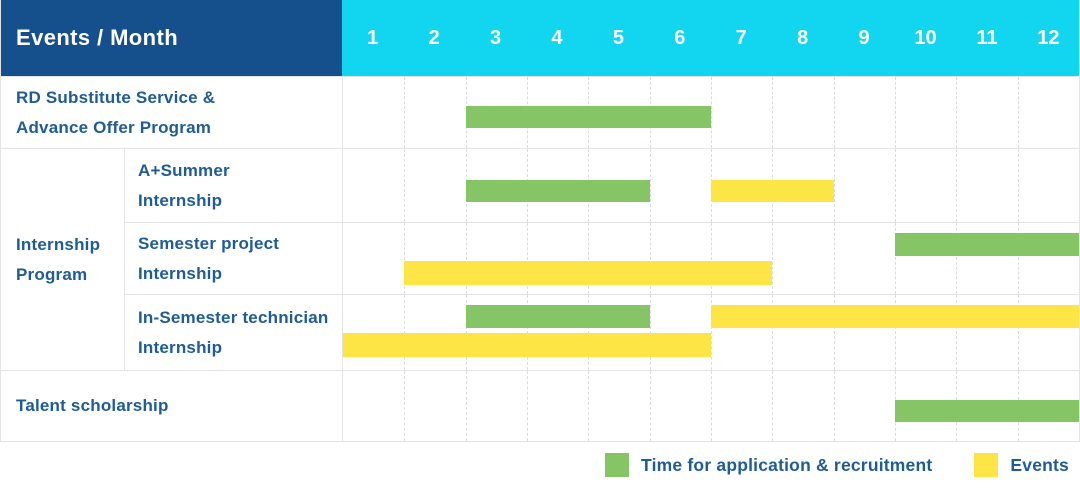 The image size is (1080, 494). Describe the element at coordinates (373, 37) in the screenshot. I see `month-label: 1` at that location.